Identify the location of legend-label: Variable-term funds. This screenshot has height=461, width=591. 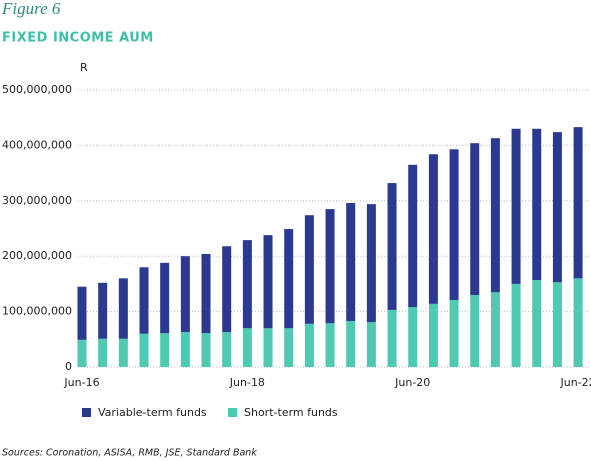
(152, 412).